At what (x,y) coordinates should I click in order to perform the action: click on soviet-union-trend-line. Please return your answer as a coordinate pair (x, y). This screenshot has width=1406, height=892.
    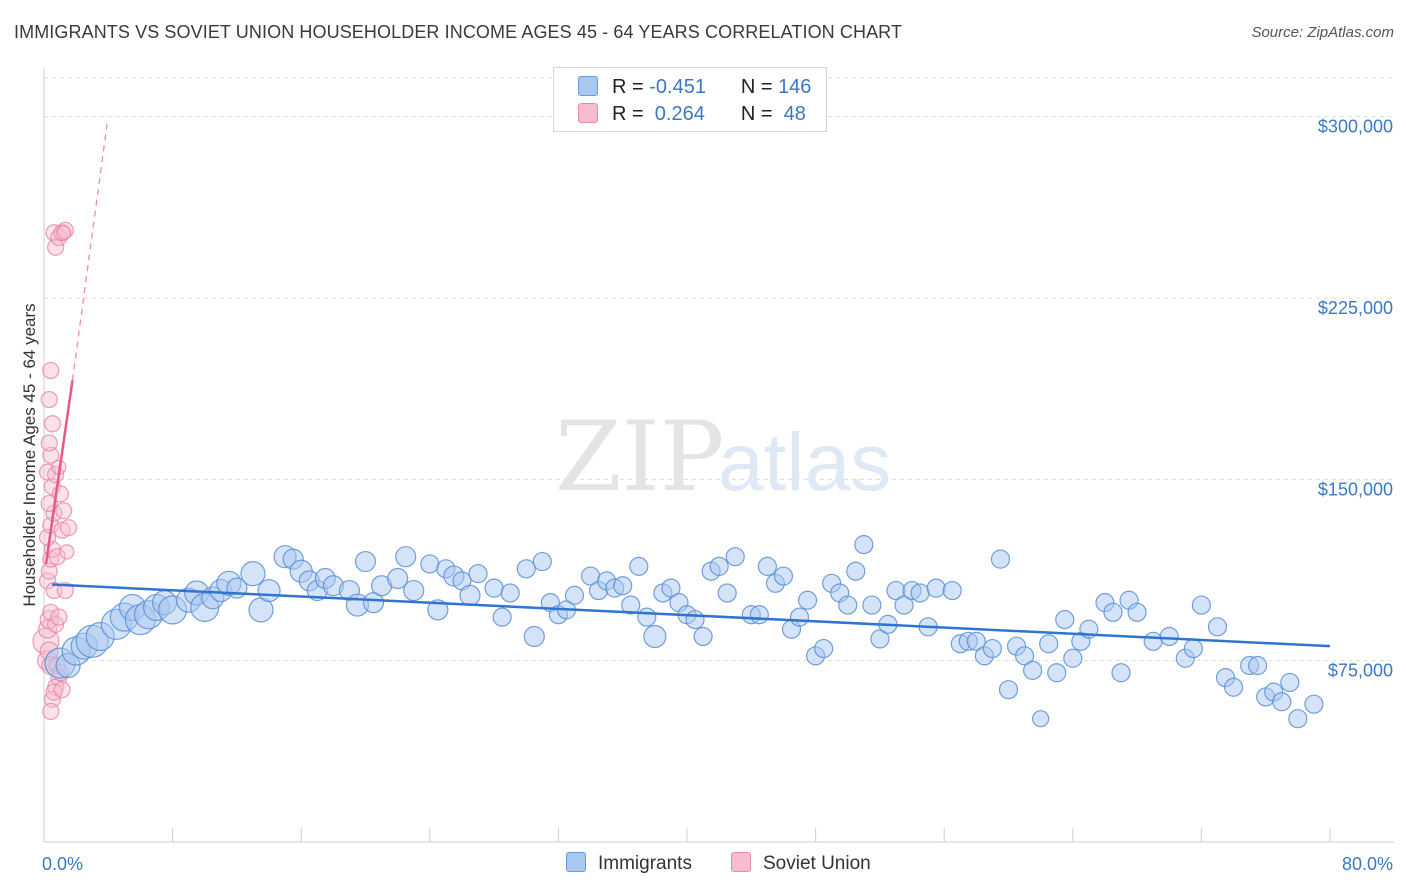
    Looking at the image, I should click on (59, 472).